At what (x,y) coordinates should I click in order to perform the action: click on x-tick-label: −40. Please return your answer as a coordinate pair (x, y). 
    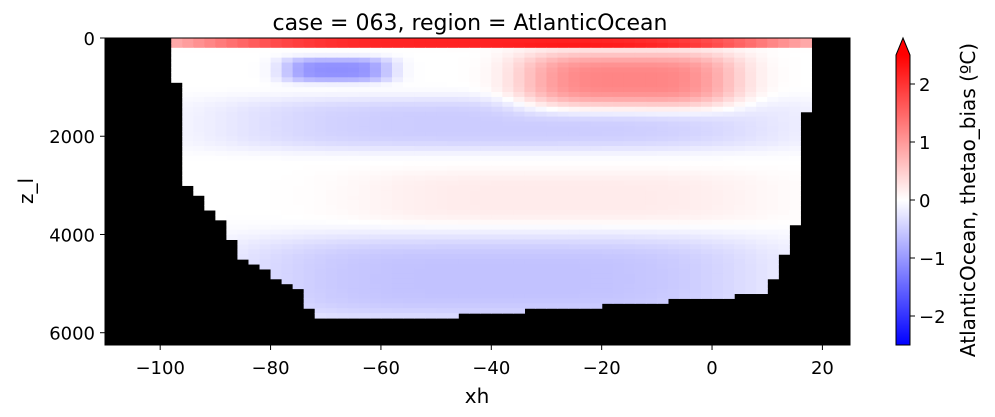
    Looking at the image, I should click on (491, 368).